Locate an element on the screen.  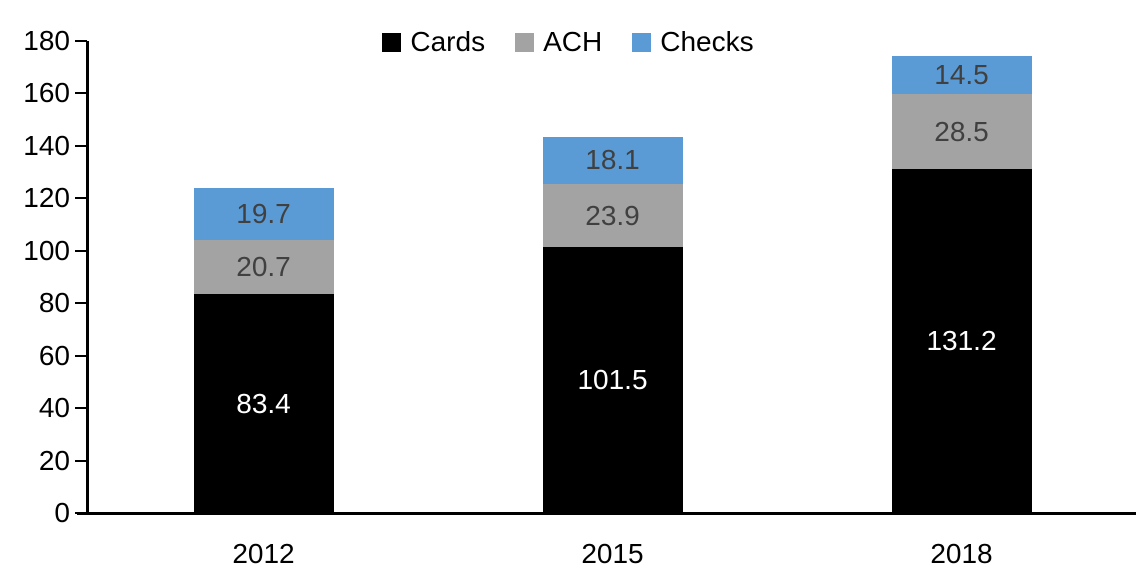
legend-label: Checks is located at coordinates (707, 41).